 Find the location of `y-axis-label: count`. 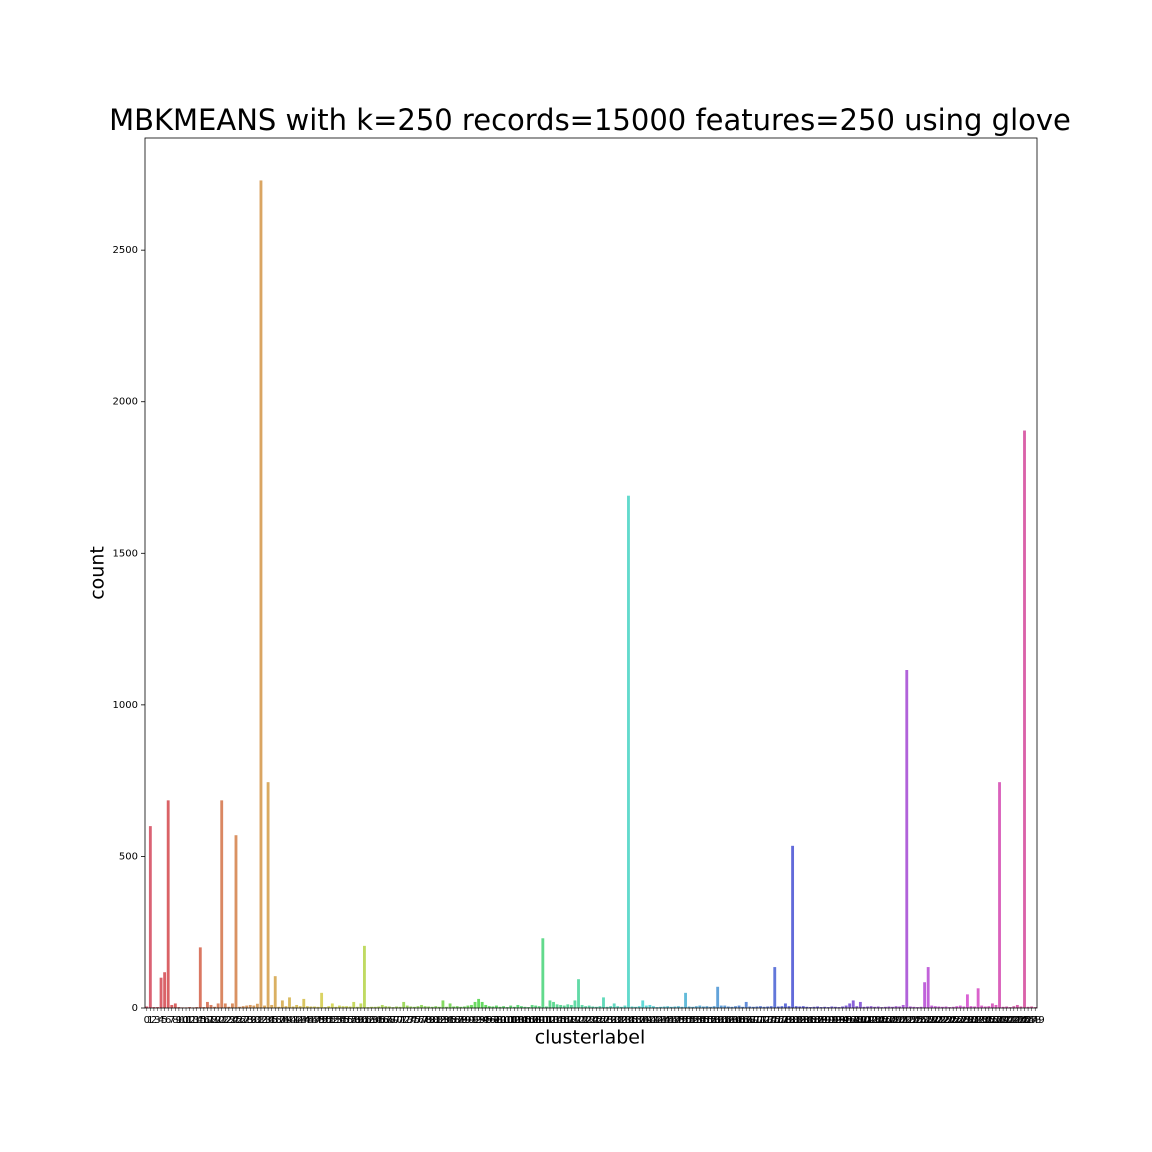

y-axis-label: count is located at coordinates (98, 573).